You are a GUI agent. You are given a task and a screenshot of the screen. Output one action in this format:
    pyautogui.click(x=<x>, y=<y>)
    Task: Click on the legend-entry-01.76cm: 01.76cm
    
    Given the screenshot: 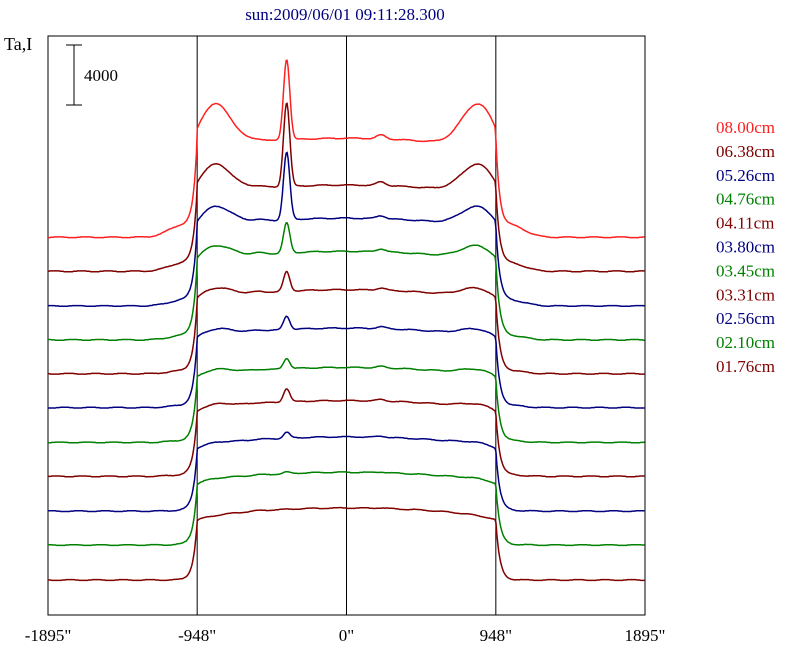 What is the action you would take?
    pyautogui.click(x=745, y=366)
    